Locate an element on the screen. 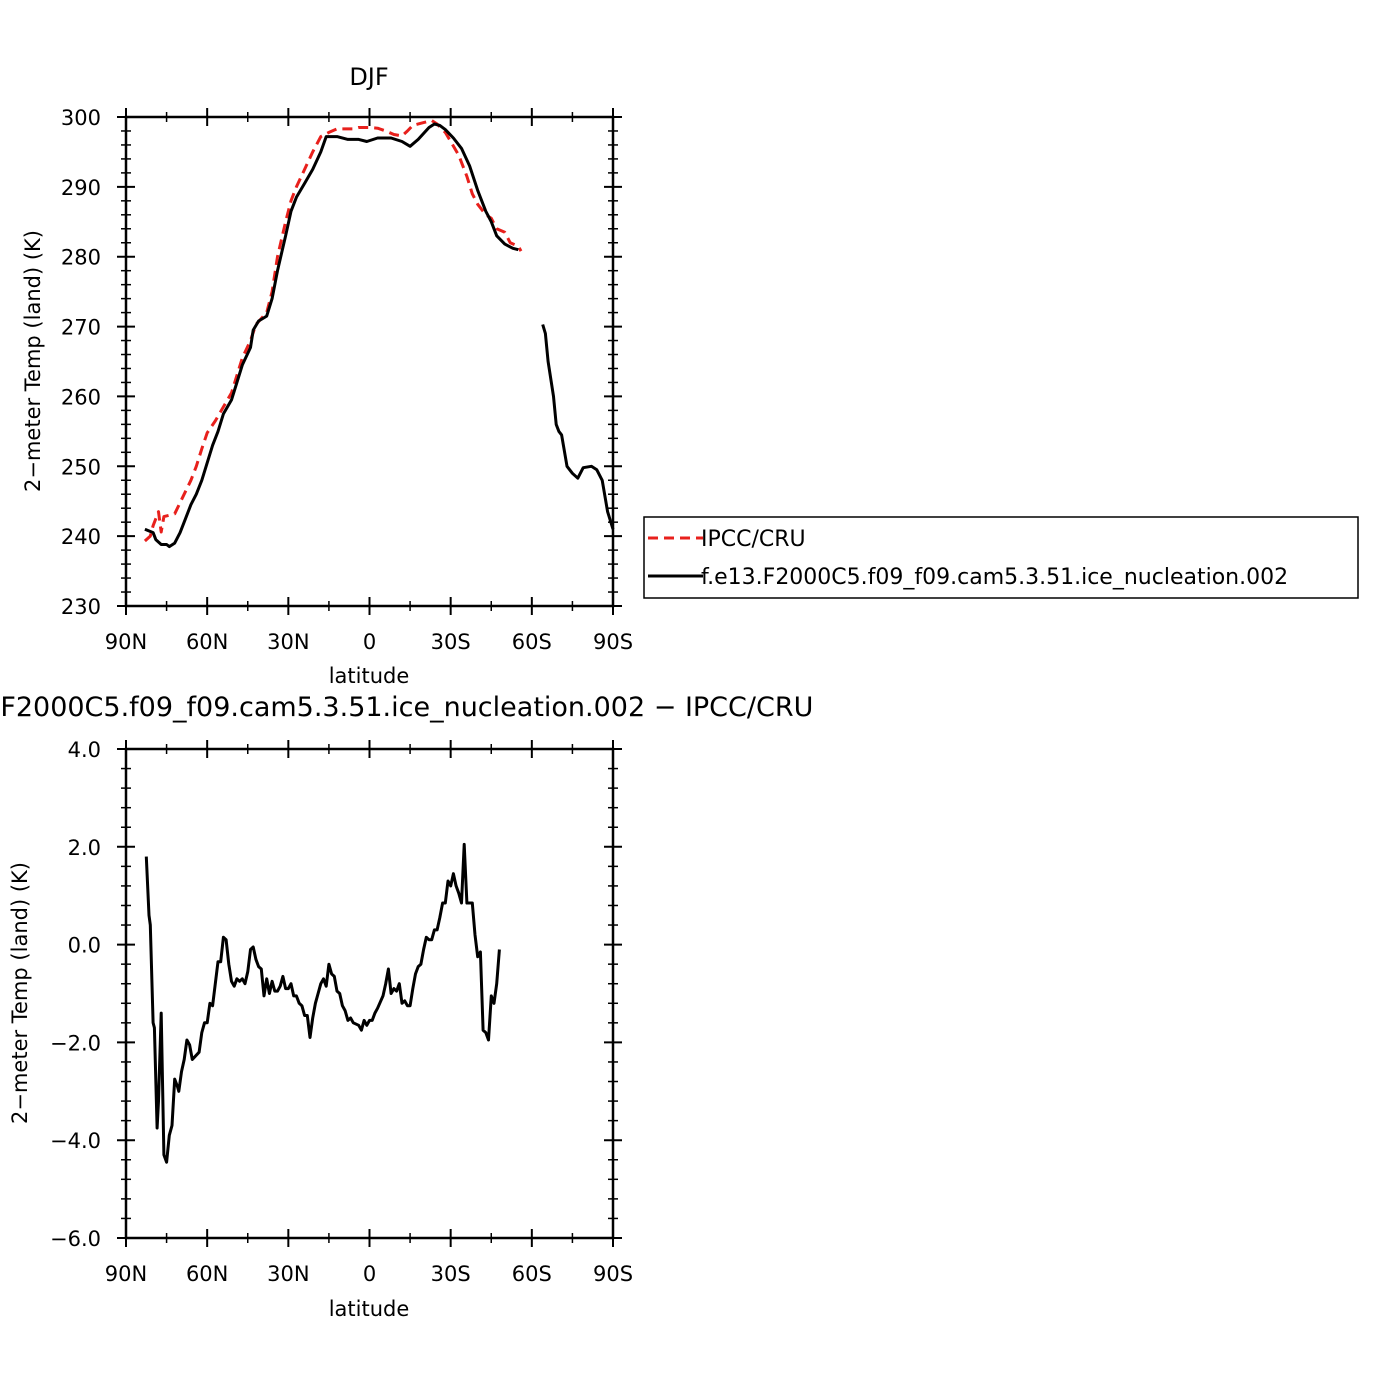  bottom-series-layer is located at coordinates (322, 1003).